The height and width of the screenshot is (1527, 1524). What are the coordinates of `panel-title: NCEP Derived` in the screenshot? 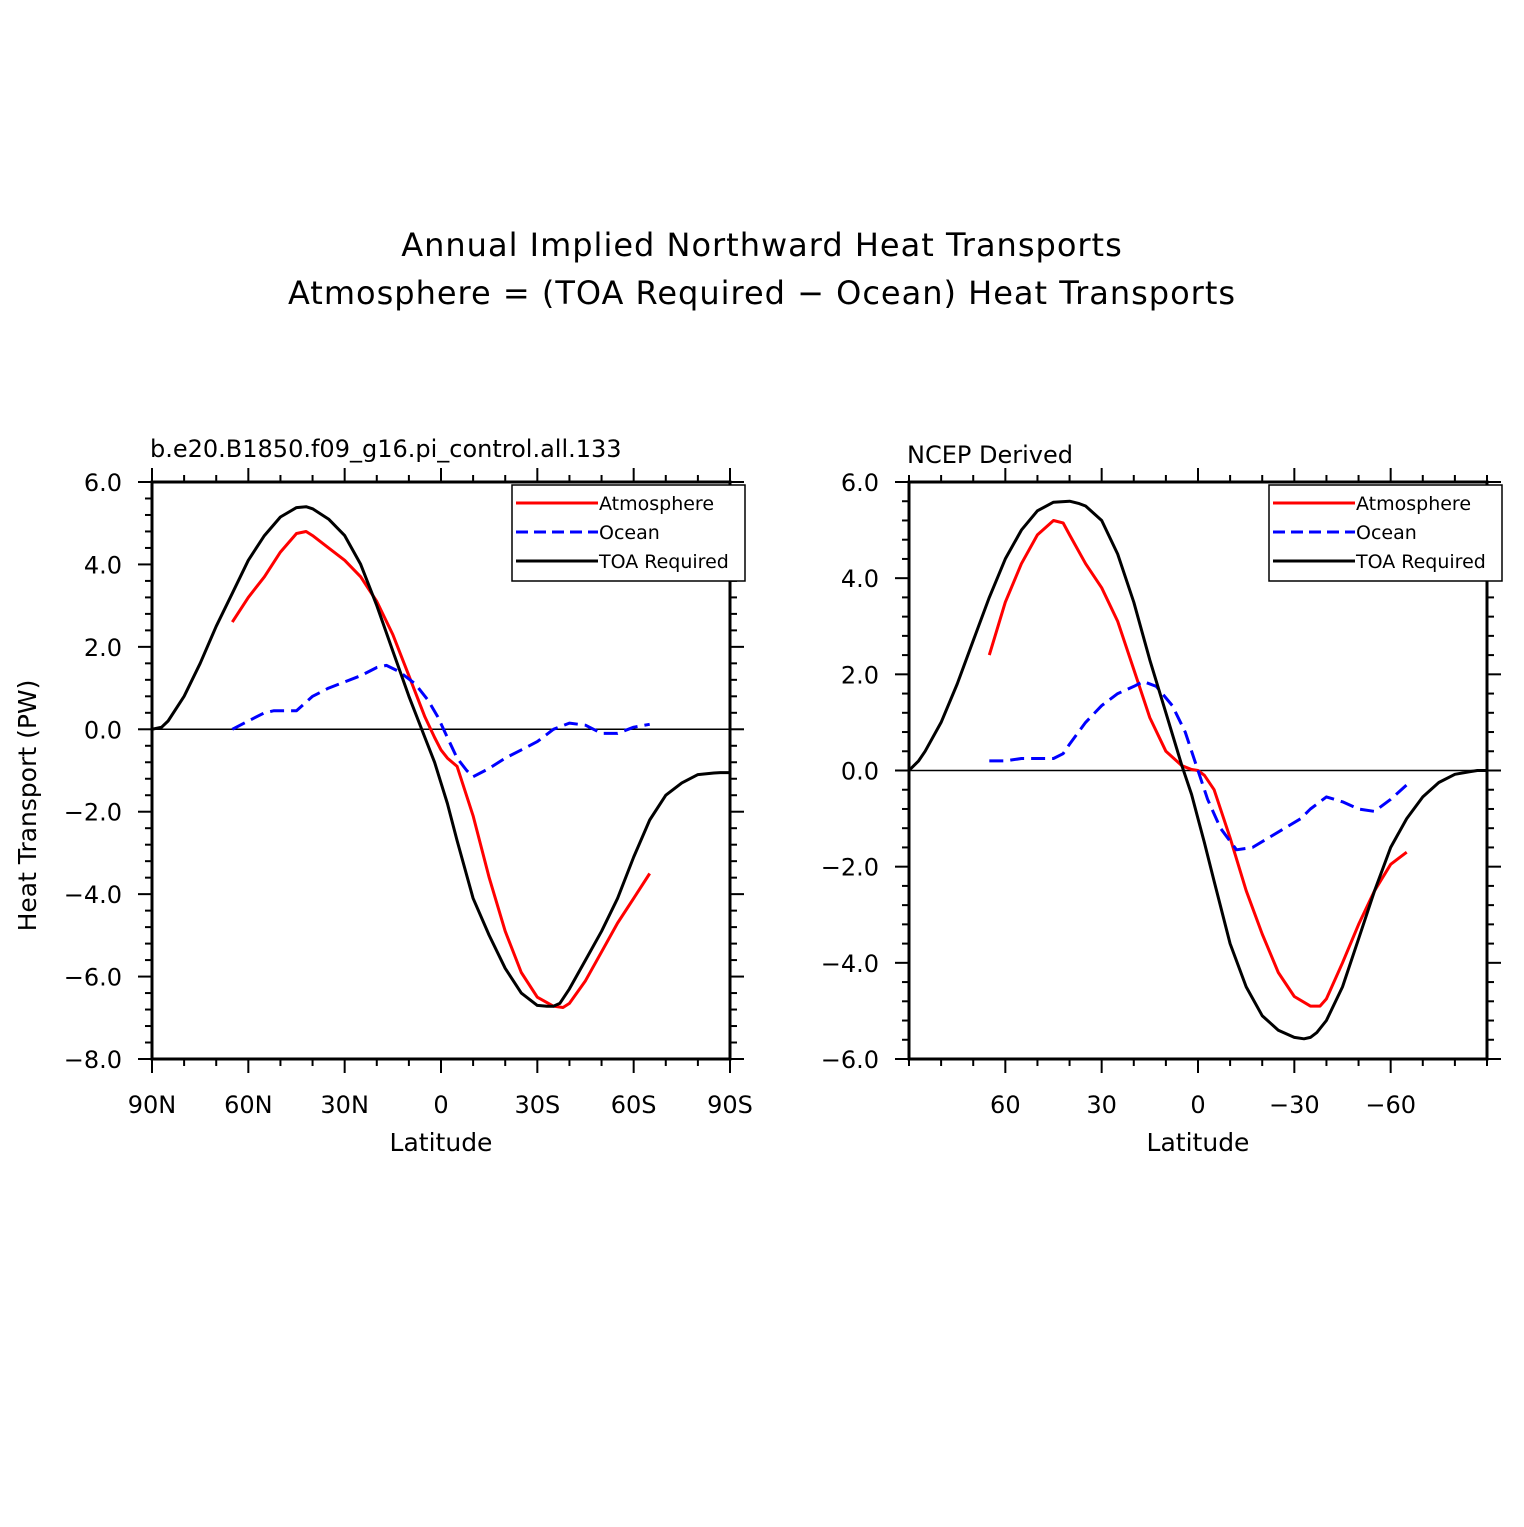 It's located at (990, 455).